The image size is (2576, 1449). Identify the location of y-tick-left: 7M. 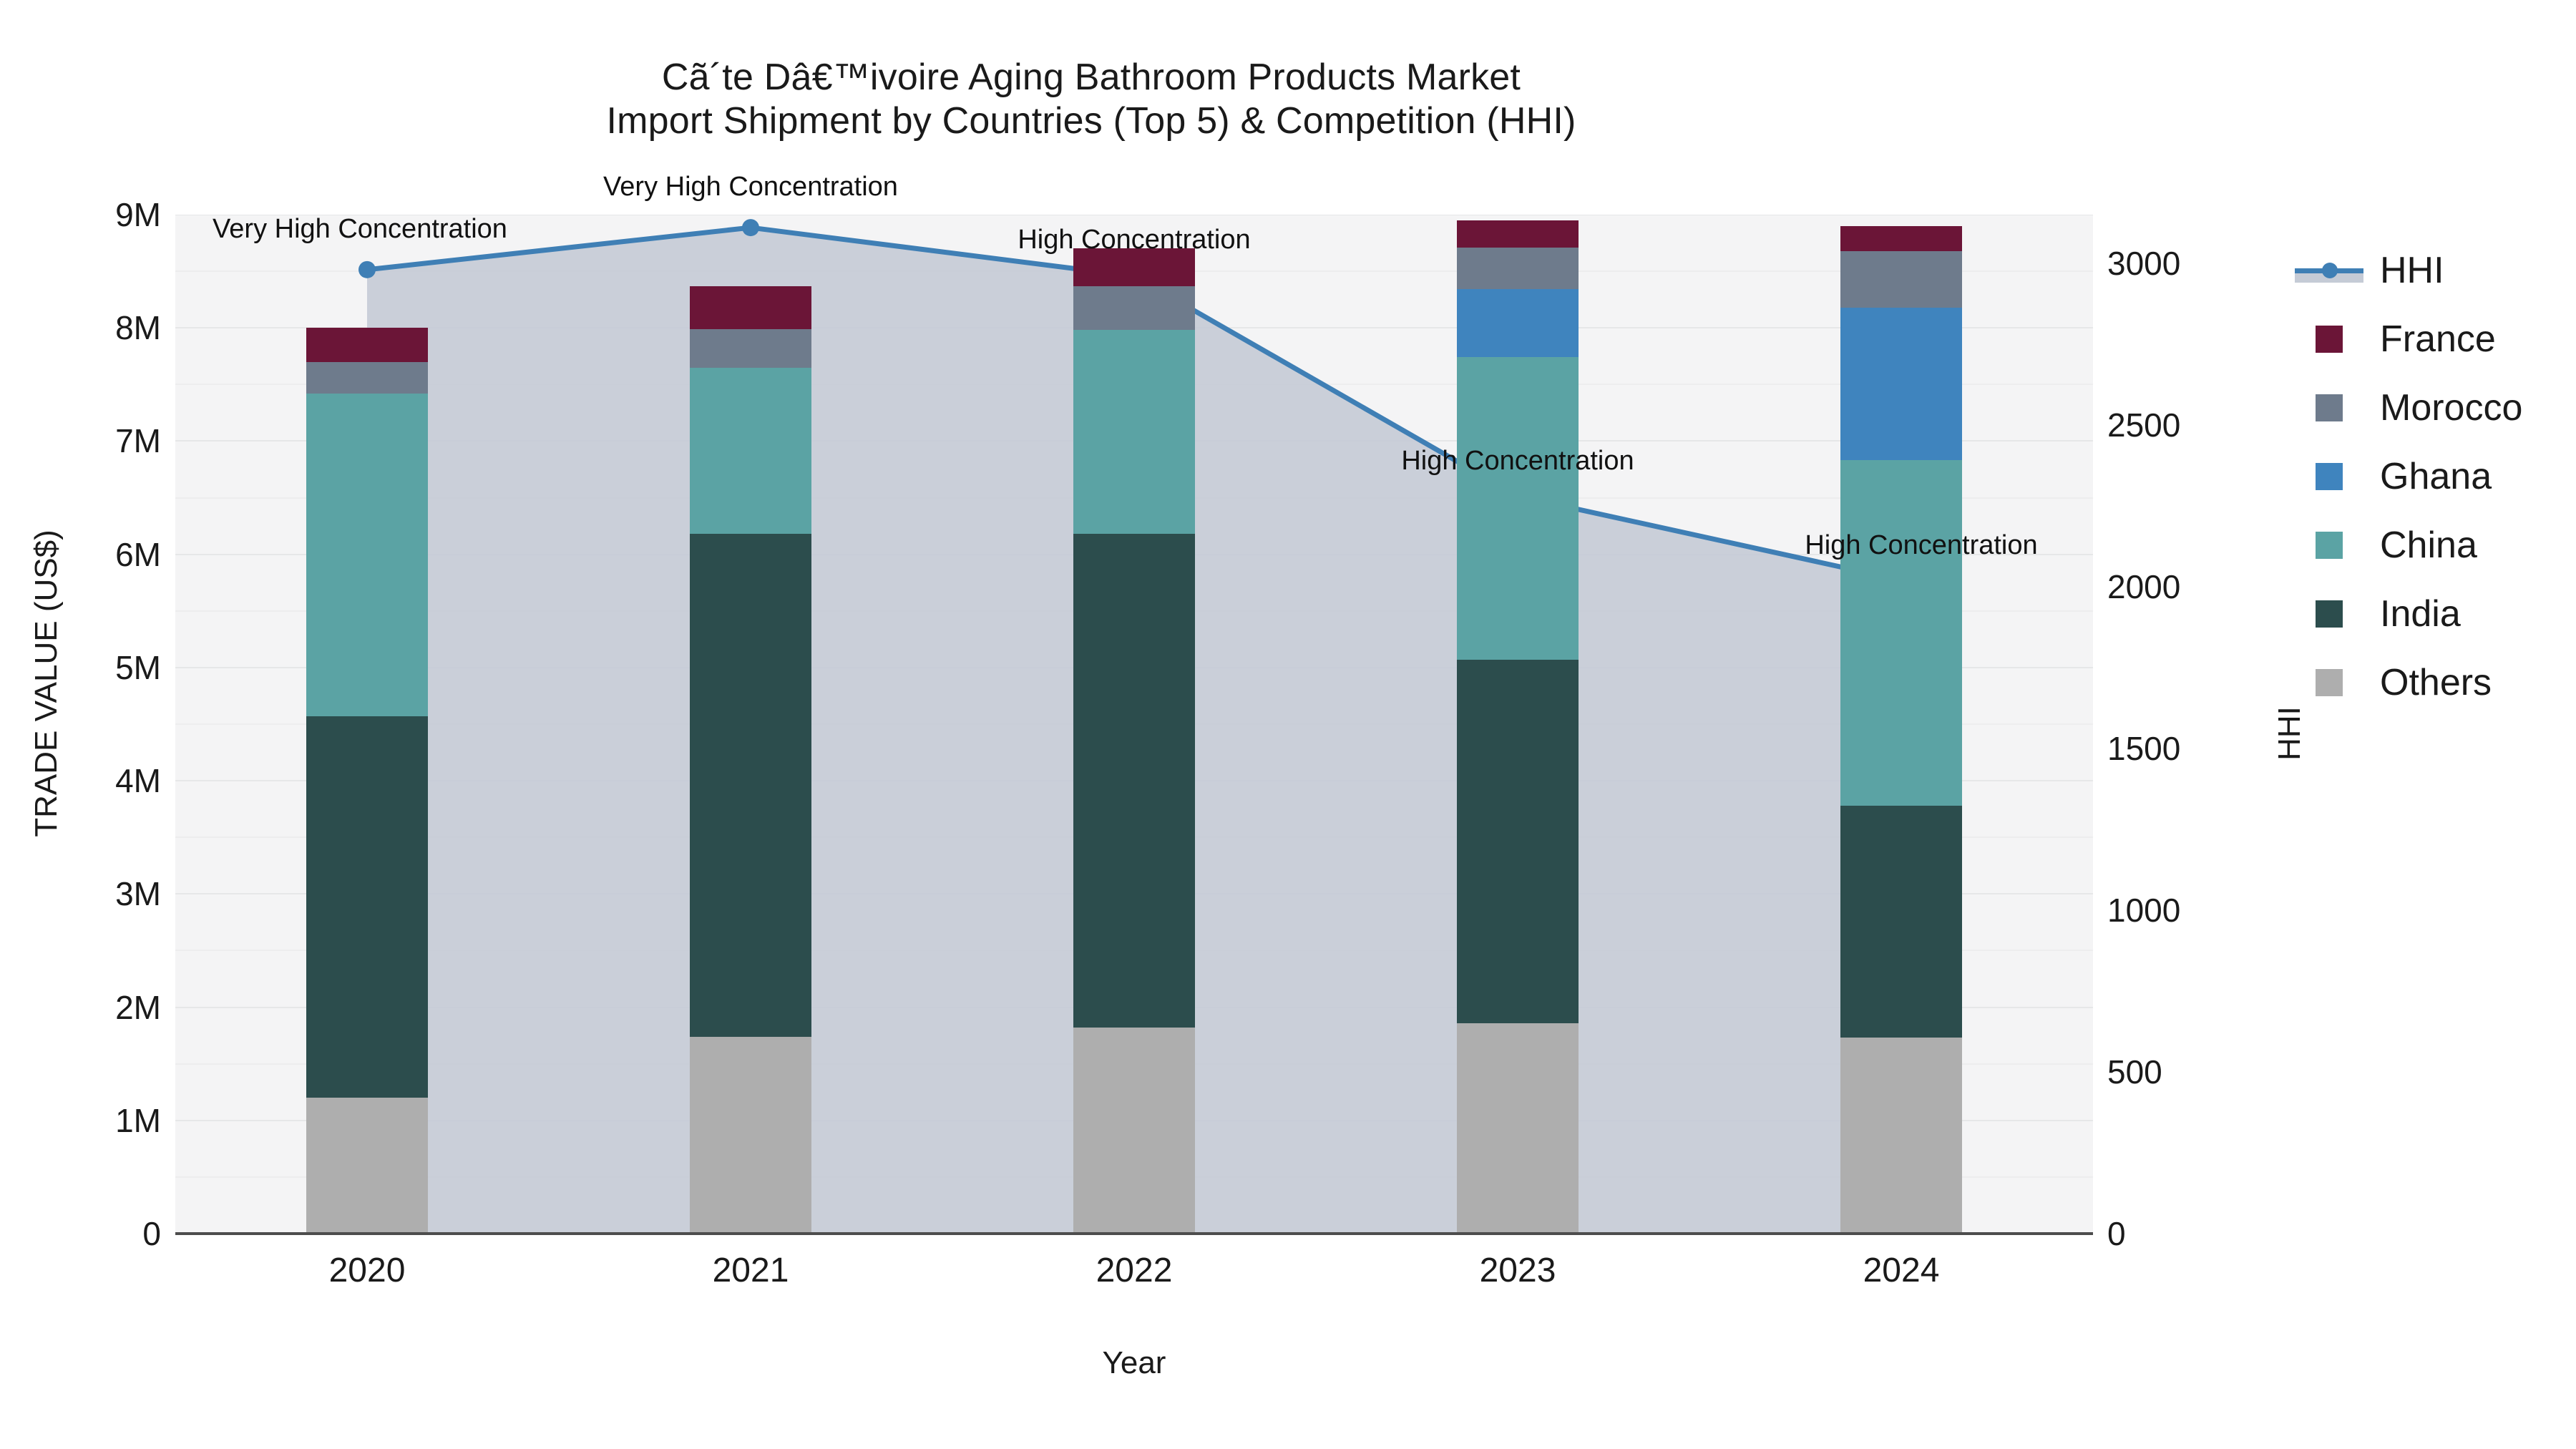
(138, 441).